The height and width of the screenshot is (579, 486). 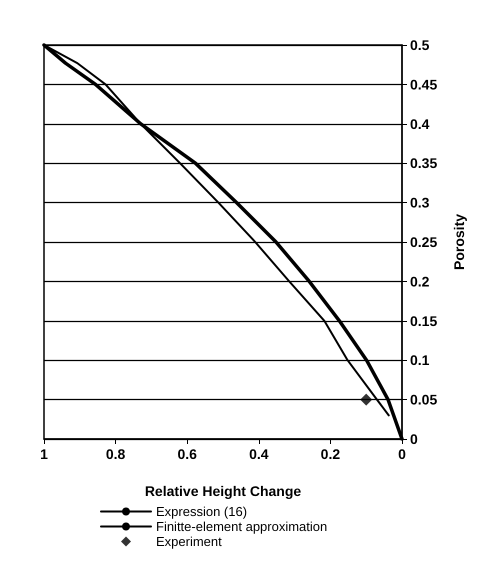 What do you see at coordinates (189, 541) in the screenshot?
I see `legend-label: Experiment` at bounding box center [189, 541].